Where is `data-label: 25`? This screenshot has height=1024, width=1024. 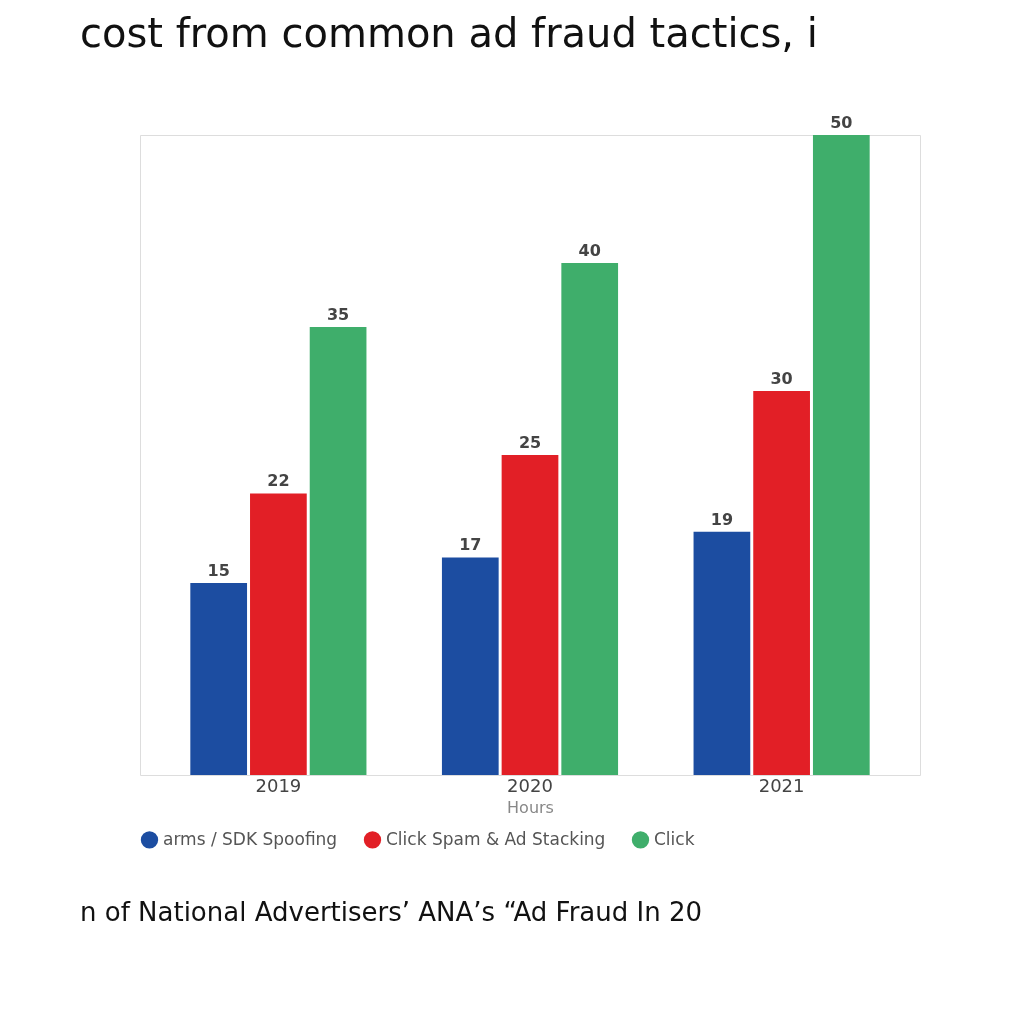
data-label: 25 is located at coordinates (530, 442).